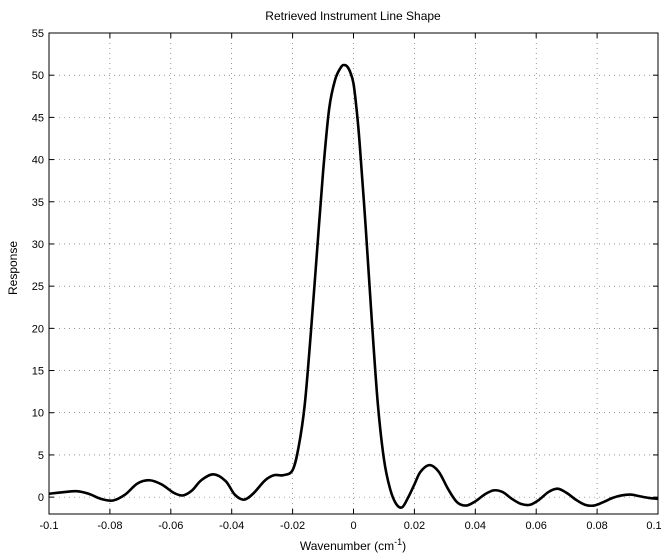 Image resolution: width=668 pixels, height=555 pixels. Describe the element at coordinates (38, 118) in the screenshot. I see `y-tick-label: 45` at that location.